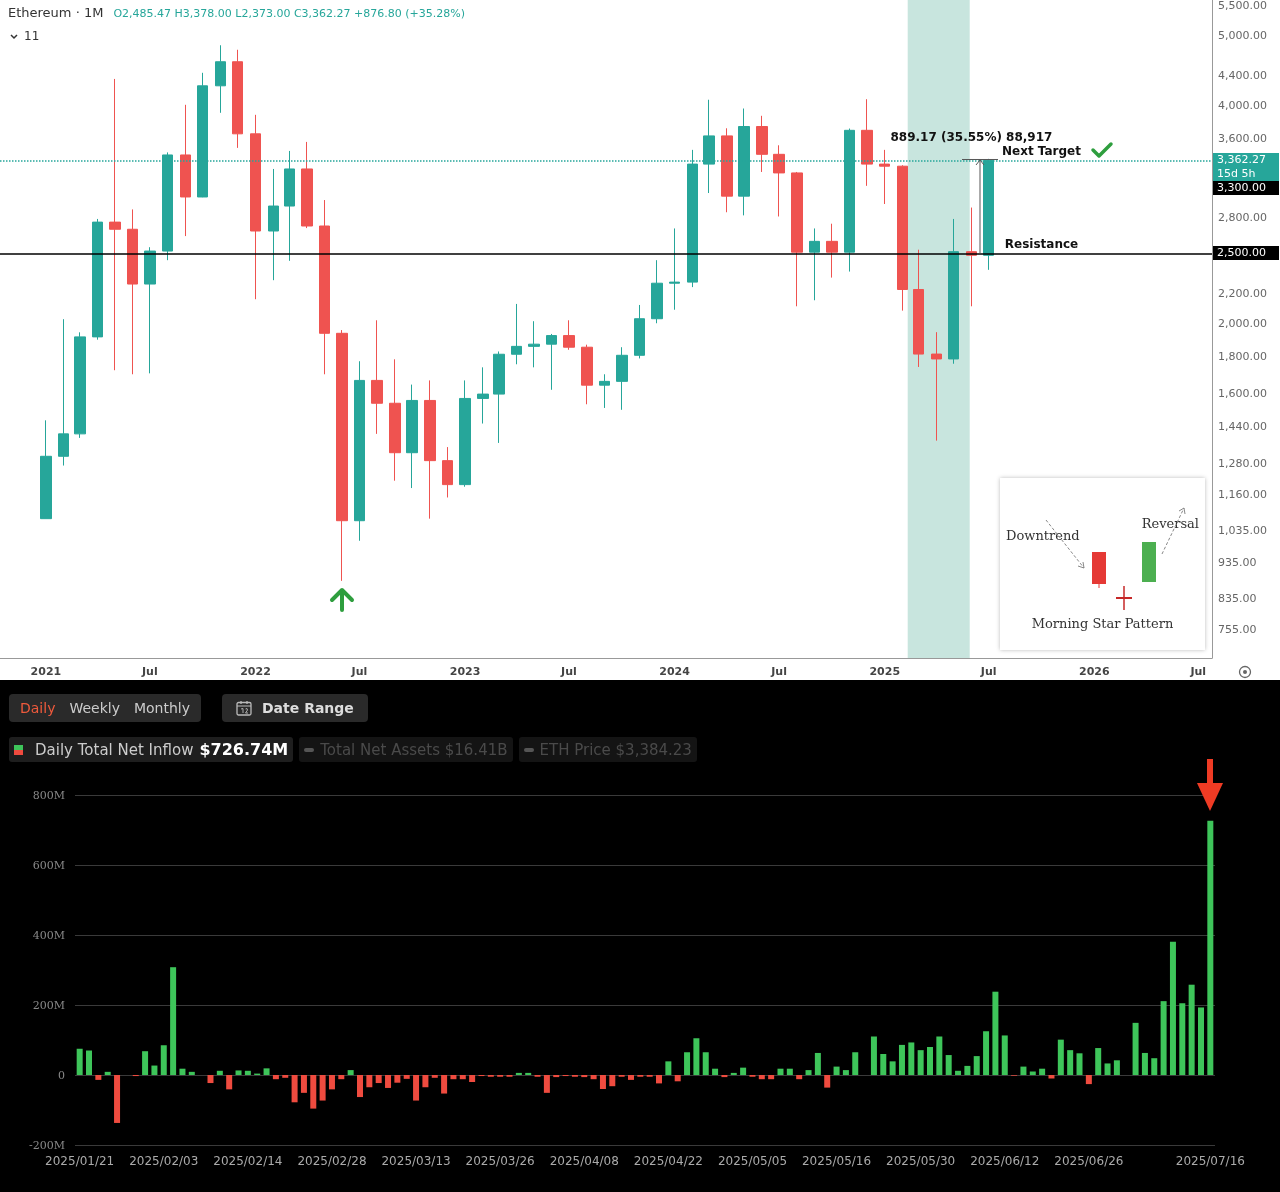  I want to click on y-tick-label: 0, so click(61, 1075).